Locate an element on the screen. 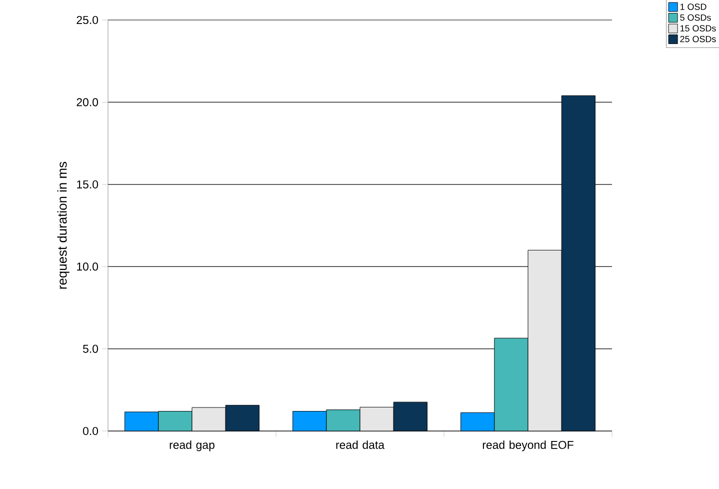 This screenshot has height=489, width=719. legend-label: 5 OSDs is located at coordinates (695, 17).